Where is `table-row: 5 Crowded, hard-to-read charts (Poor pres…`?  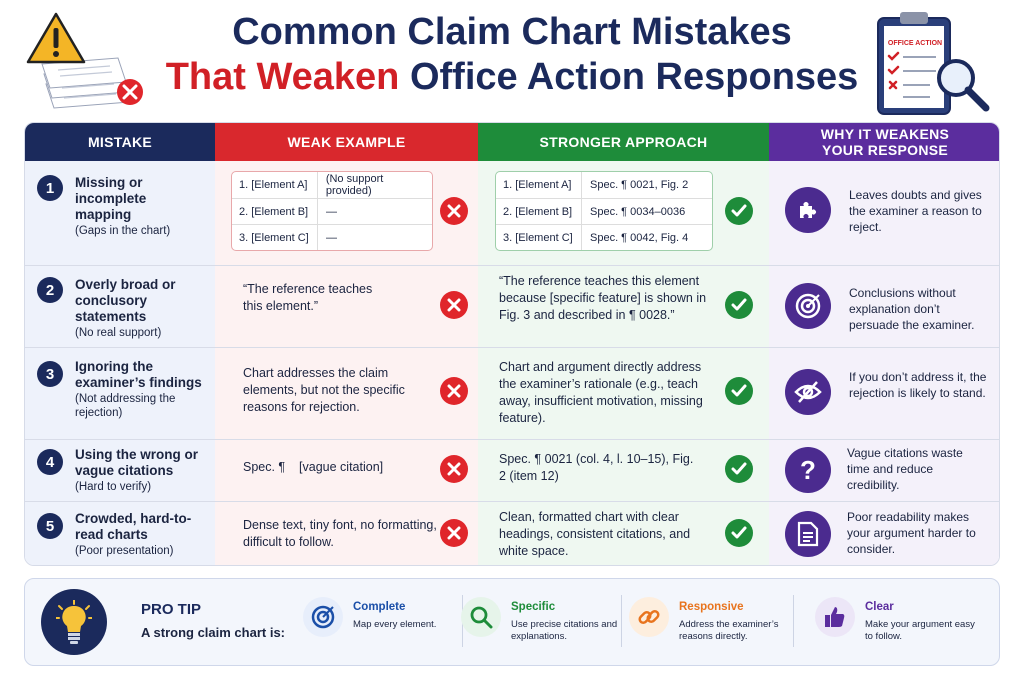 table-row: 5 Crowded, hard-to-read charts (Poor pres… is located at coordinates (512, 533).